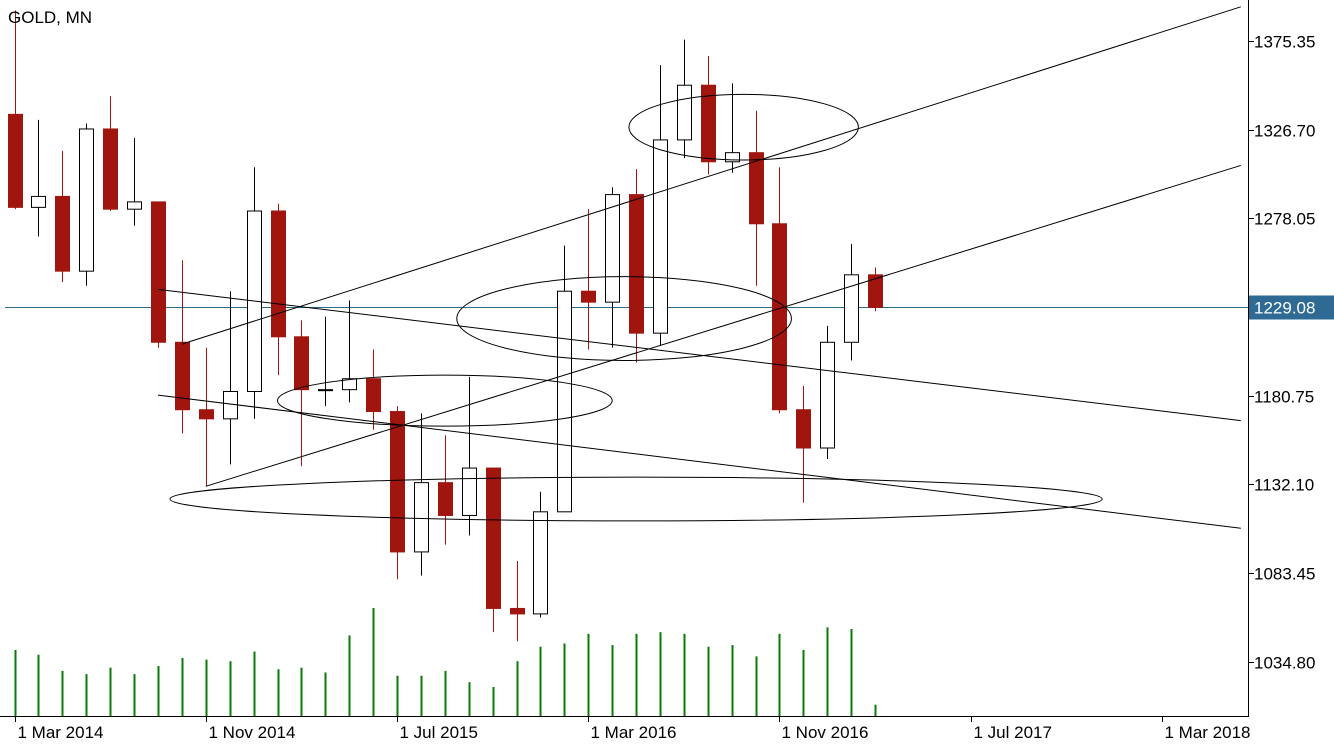 The image size is (1334, 755). What do you see at coordinates (445, 400) in the screenshot?
I see `ellipse-mid-2015` at bounding box center [445, 400].